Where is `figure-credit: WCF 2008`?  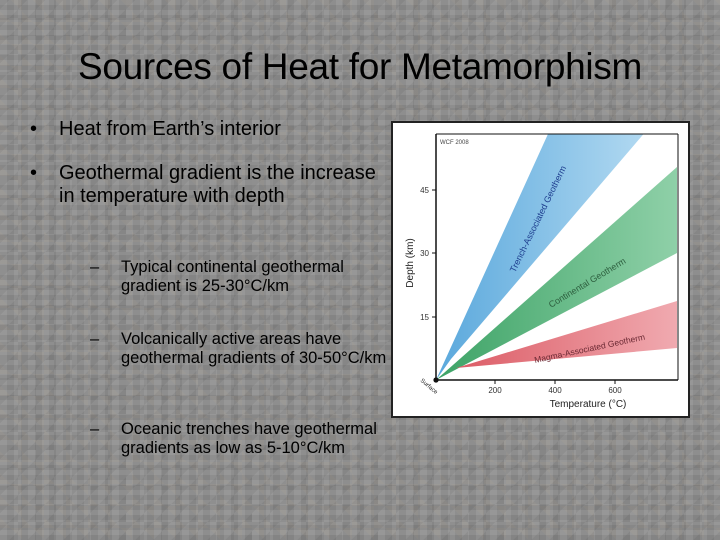
figure-credit: WCF 2008 is located at coordinates (454, 143).